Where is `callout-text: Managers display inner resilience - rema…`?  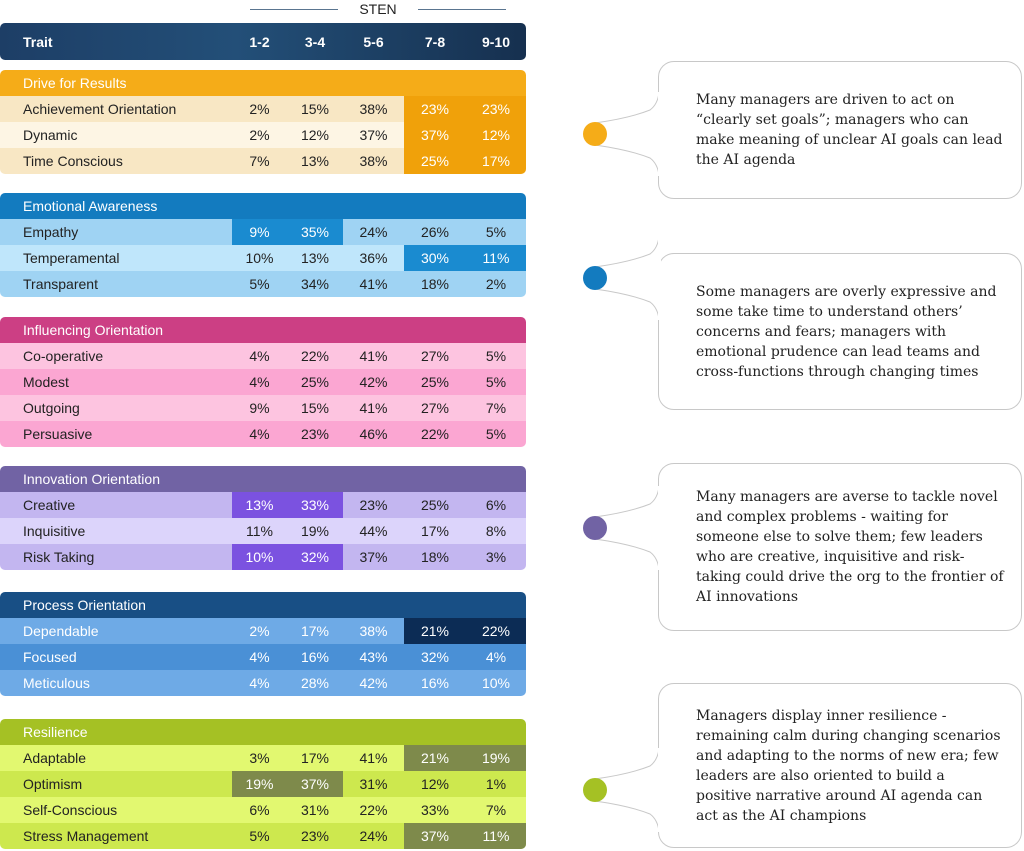 callout-text: Managers display inner resilience - rema… is located at coordinates (848, 765).